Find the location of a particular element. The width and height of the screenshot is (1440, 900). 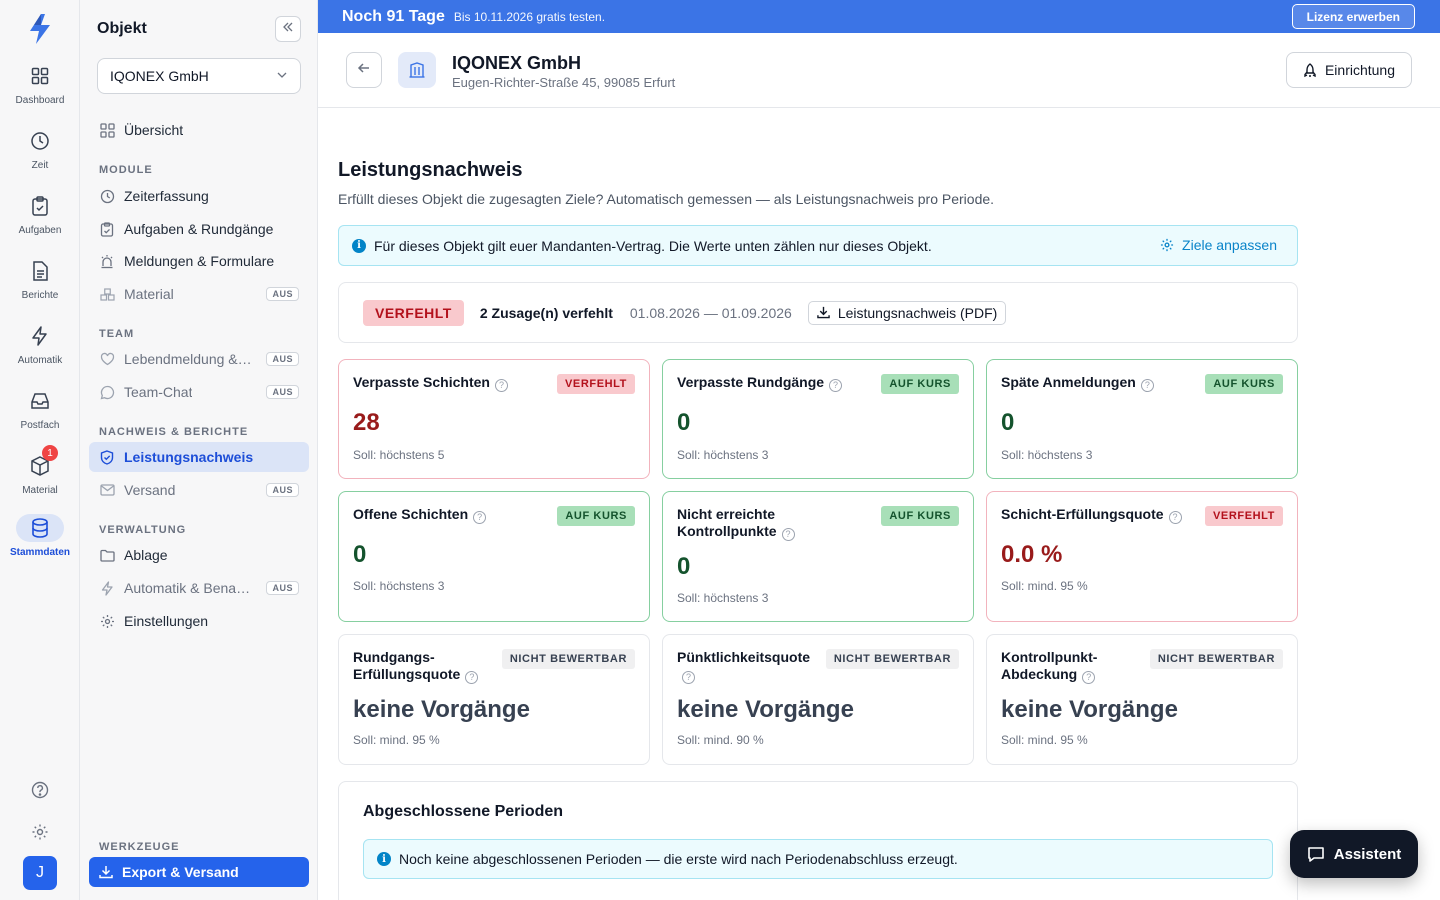

sidebar-item-label: Übersicht is located at coordinates (154, 130).